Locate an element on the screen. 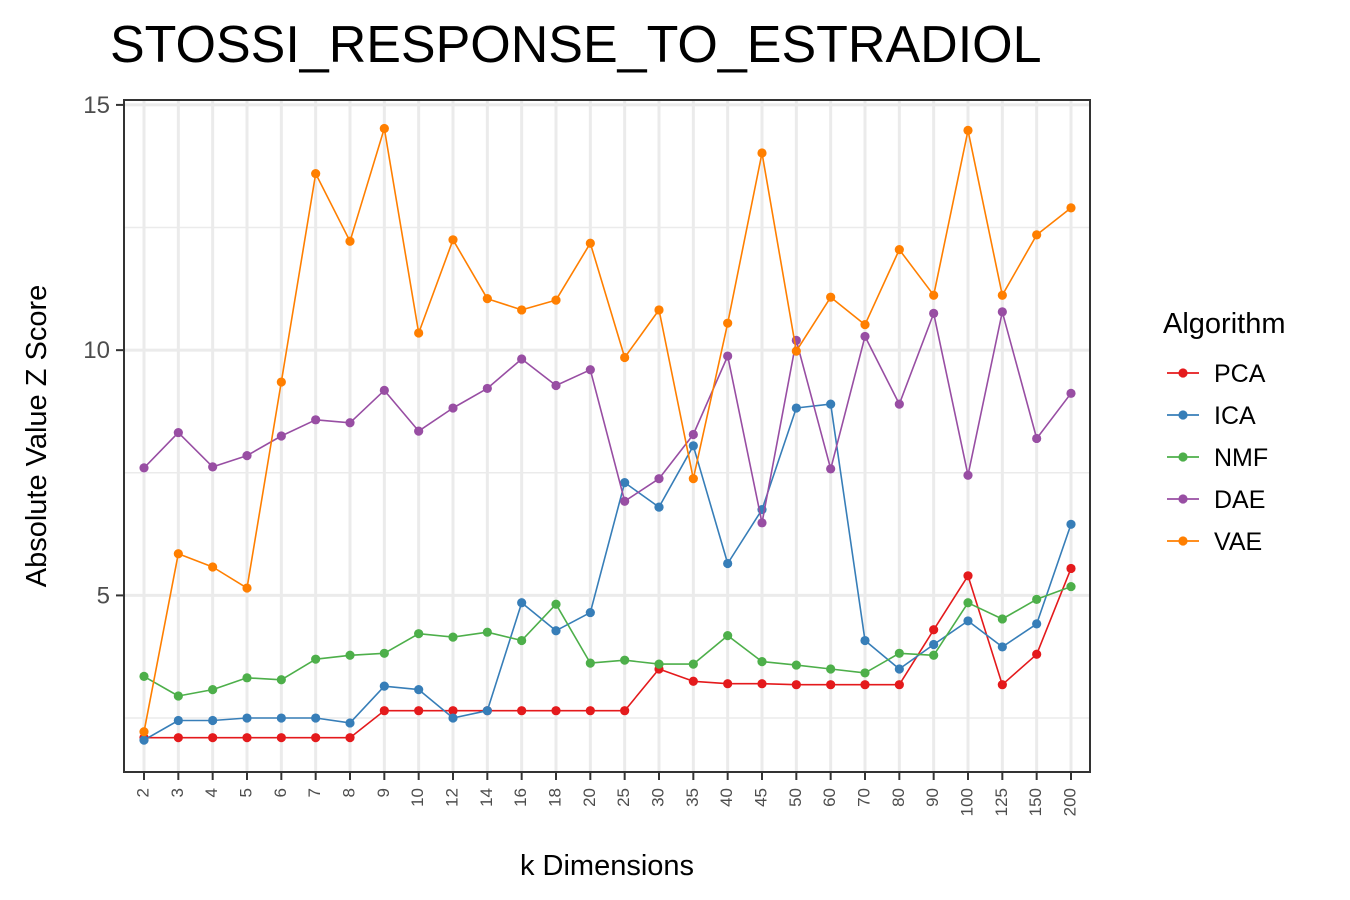 The image size is (1350, 900). x-tick-label: 10 is located at coordinates (417, 797).